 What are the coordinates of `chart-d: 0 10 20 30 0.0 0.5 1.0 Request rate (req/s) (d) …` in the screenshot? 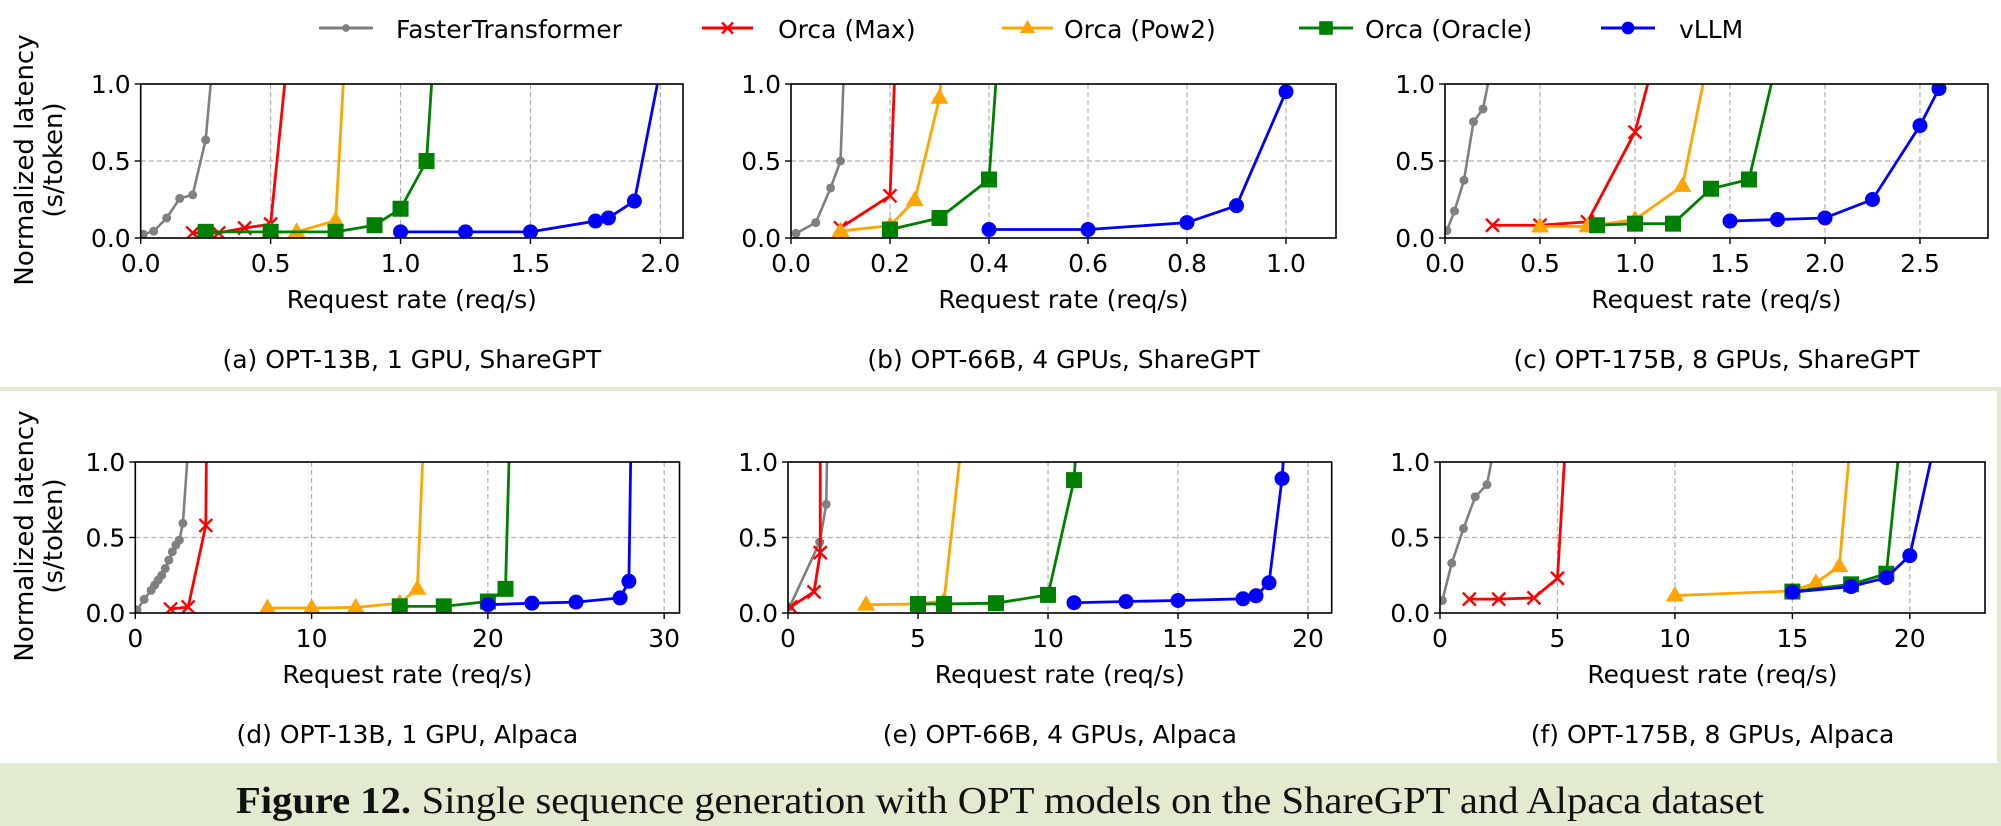 It's located at (383, 598).